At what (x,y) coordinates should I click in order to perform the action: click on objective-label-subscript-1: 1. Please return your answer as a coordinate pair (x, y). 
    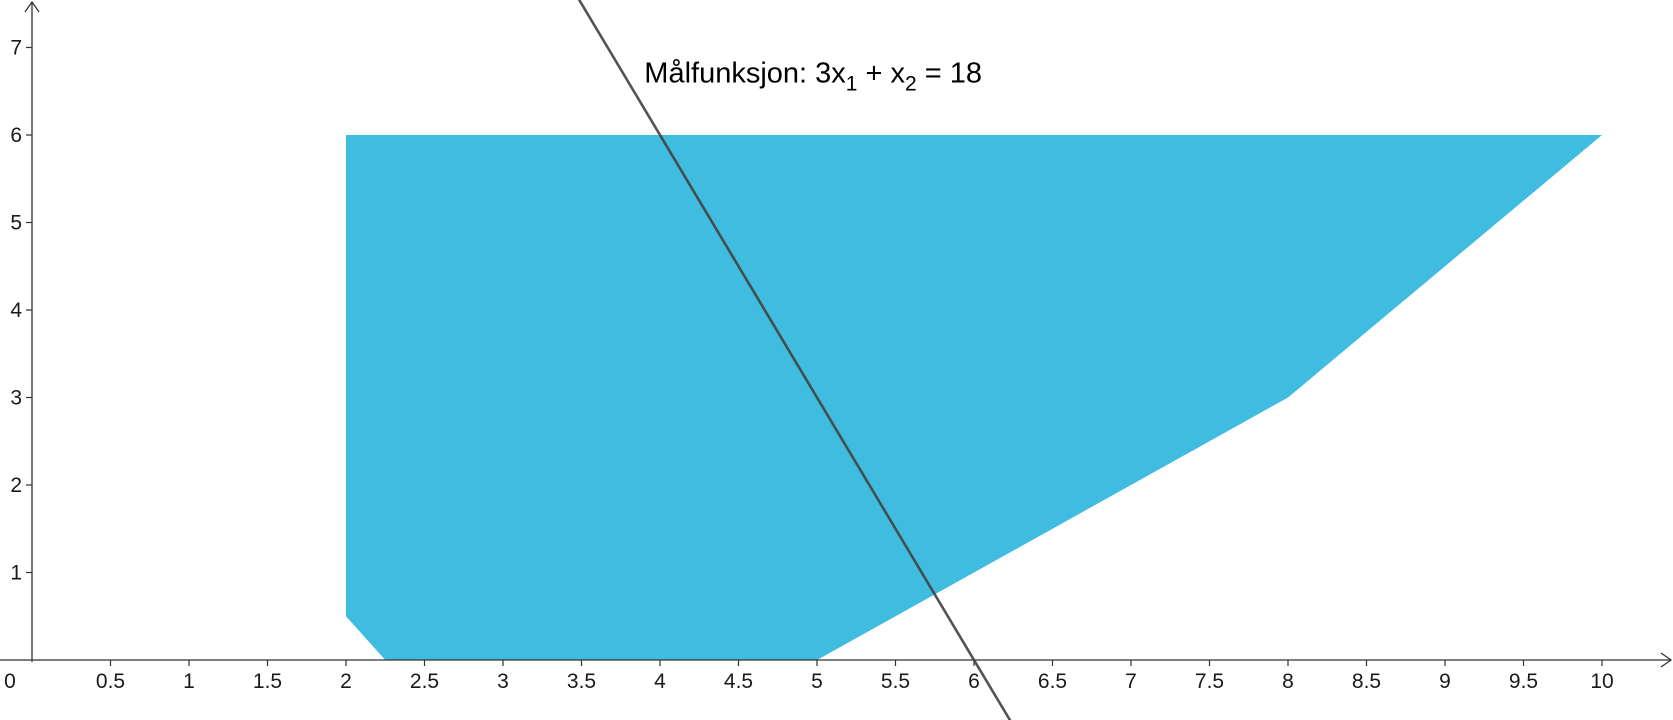
    Looking at the image, I should click on (852, 84).